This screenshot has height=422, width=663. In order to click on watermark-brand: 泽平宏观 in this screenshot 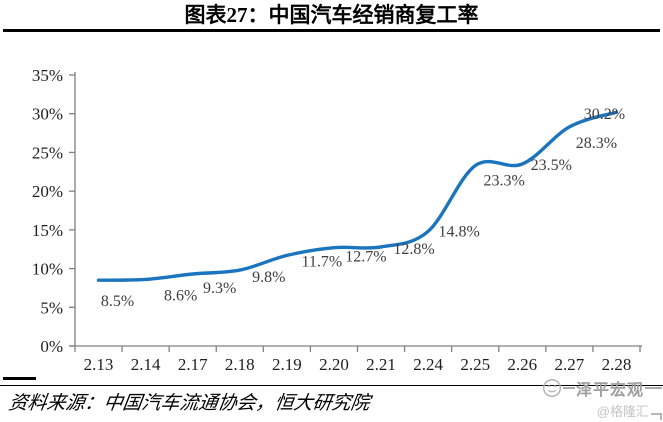, I will do `click(610, 390)`.